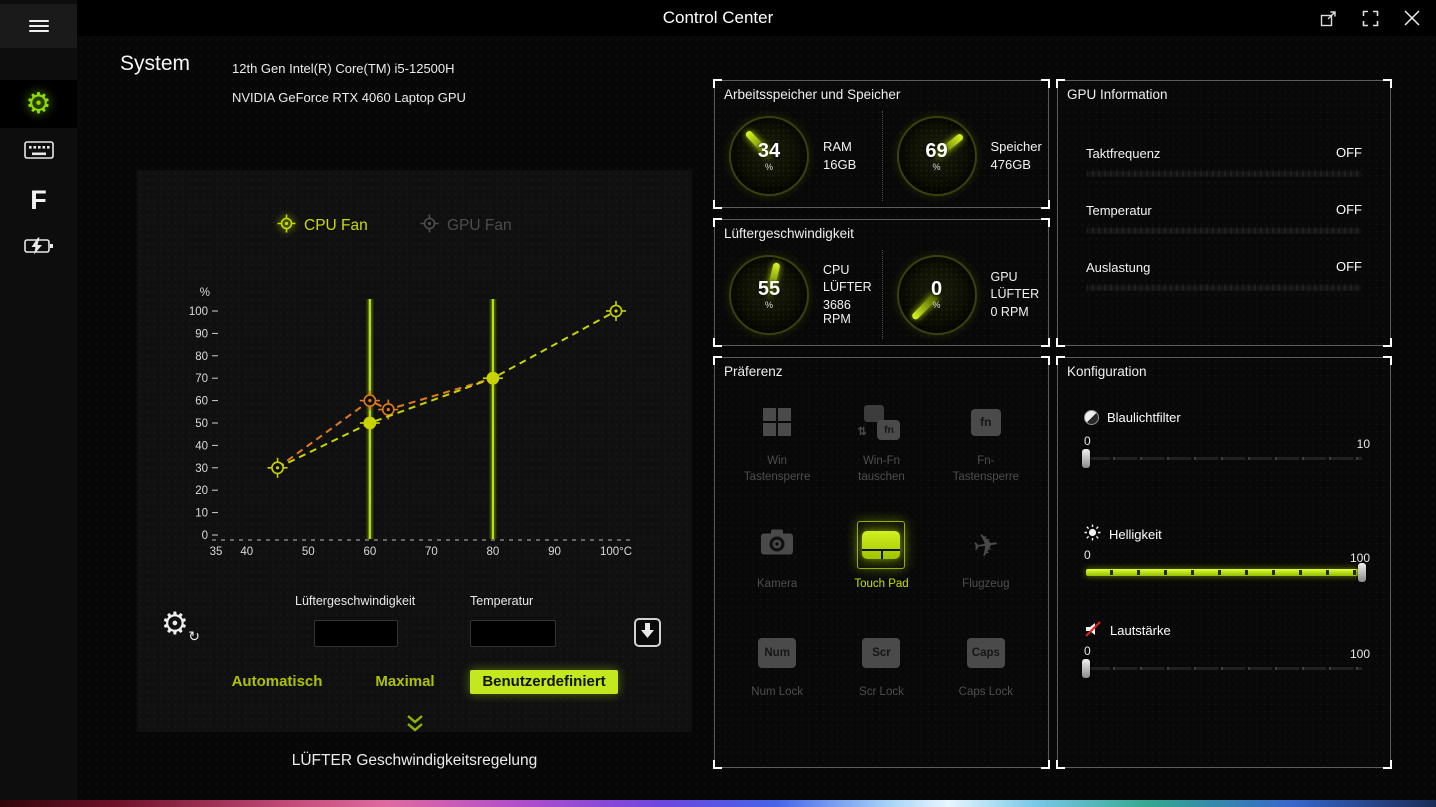  What do you see at coordinates (777, 662) in the screenshot?
I see `pref-item-num-lock: Num Num Lock` at bounding box center [777, 662].